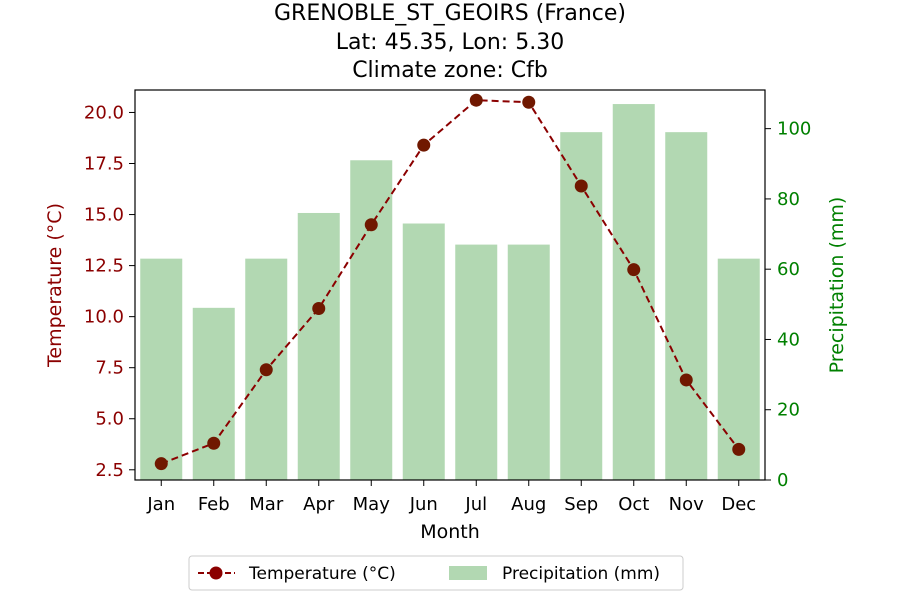 The image size is (900, 600). I want to click on precip-bar-jun, so click(423, 351).